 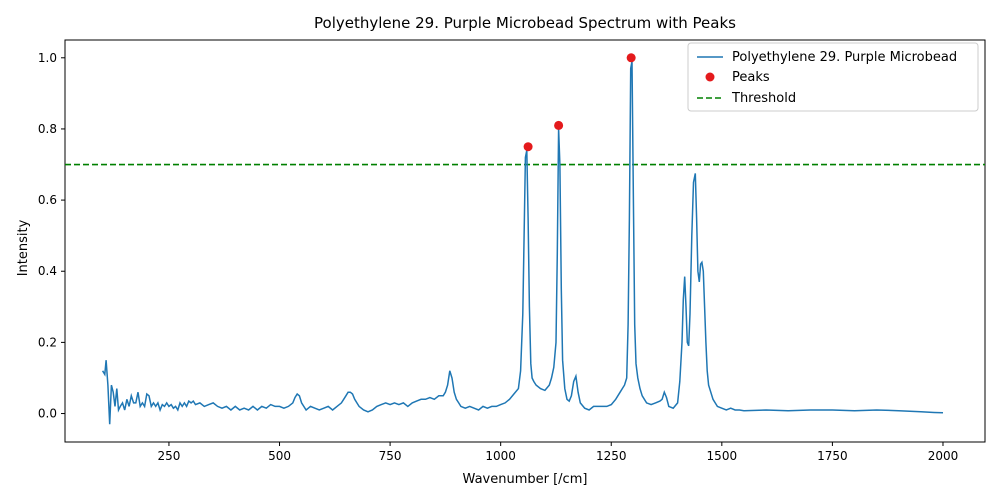 I want to click on legend-box, so click(x=833, y=77).